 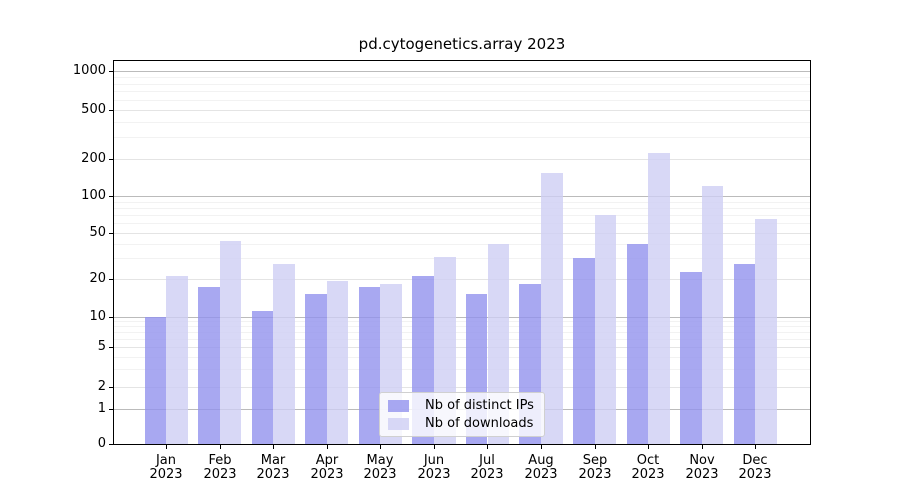 I want to click on bar-downloads-feb, so click(x=230, y=342).